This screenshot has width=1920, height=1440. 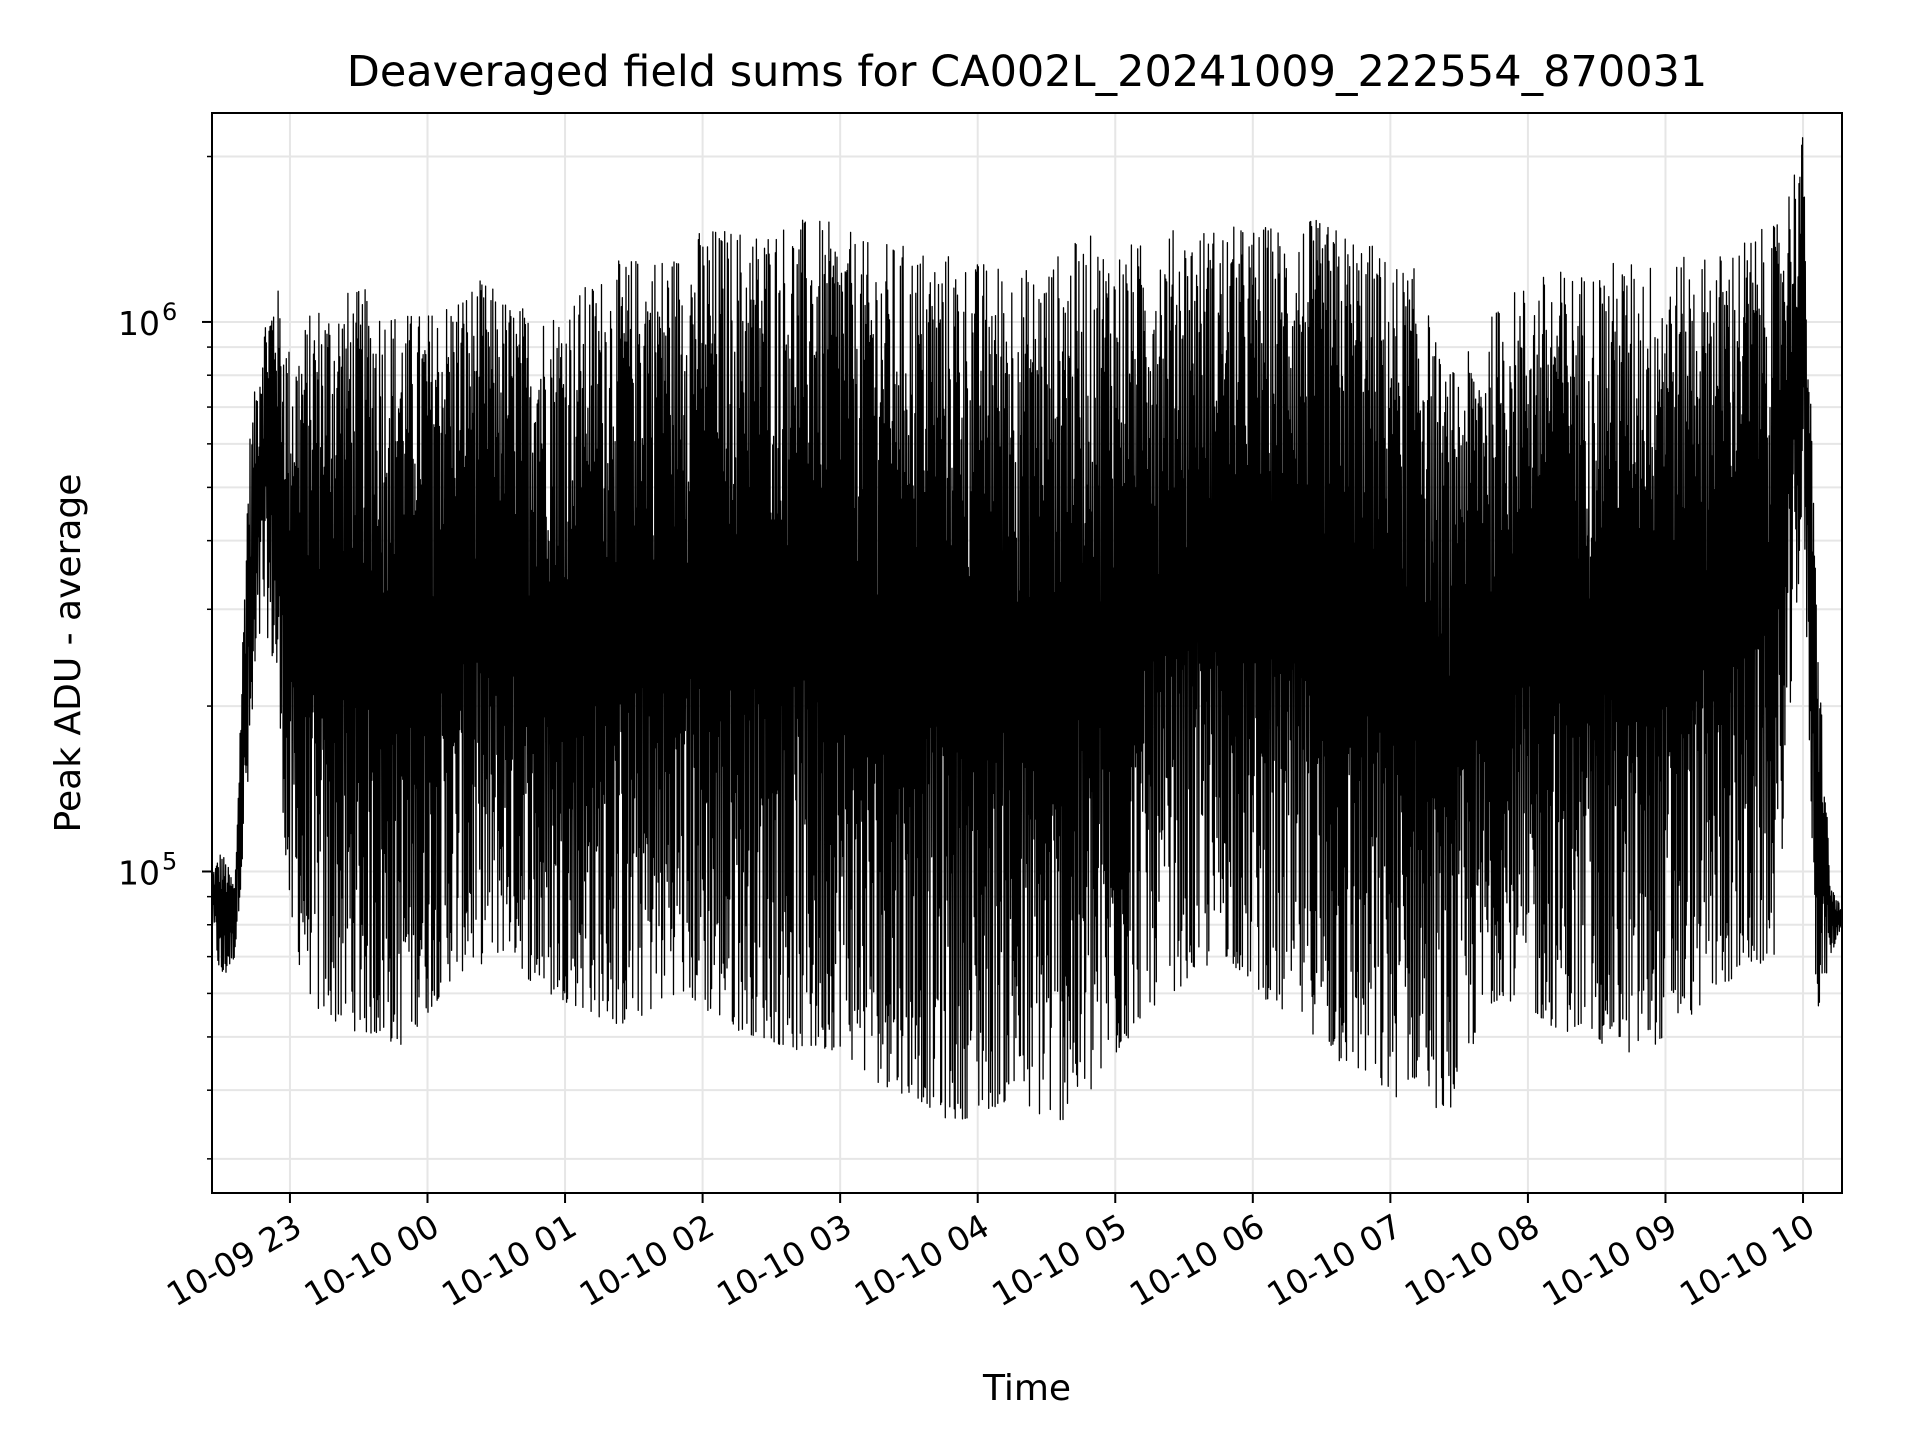 I want to click on y-tick-exponent: 5, so click(x=169, y=861).